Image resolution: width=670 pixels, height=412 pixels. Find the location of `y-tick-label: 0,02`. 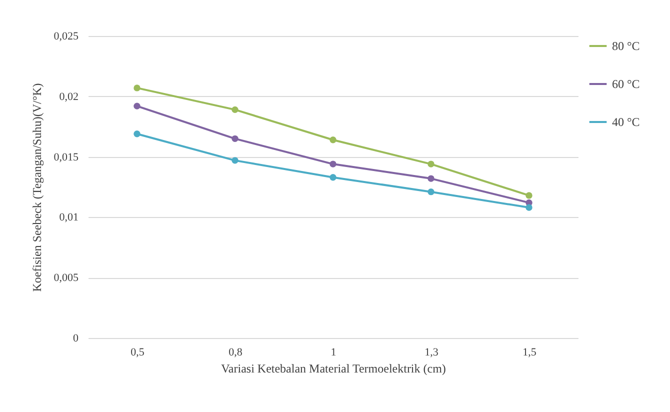

y-tick-label: 0,02 is located at coordinates (68, 96).